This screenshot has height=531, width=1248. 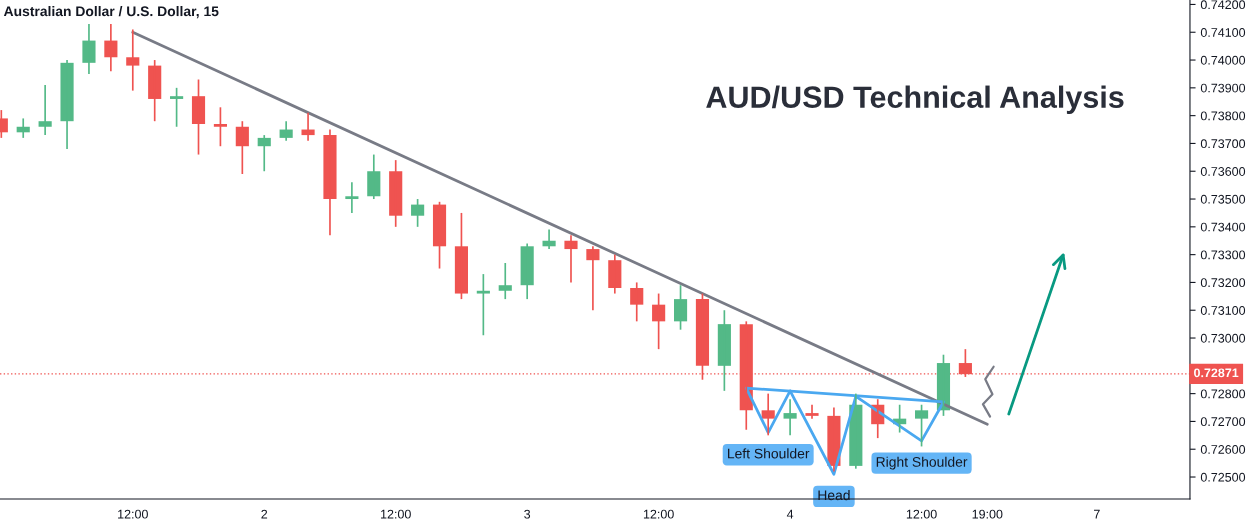 What do you see at coordinates (922, 463) in the screenshot?
I see `annotation: Right Shoulder` at bounding box center [922, 463].